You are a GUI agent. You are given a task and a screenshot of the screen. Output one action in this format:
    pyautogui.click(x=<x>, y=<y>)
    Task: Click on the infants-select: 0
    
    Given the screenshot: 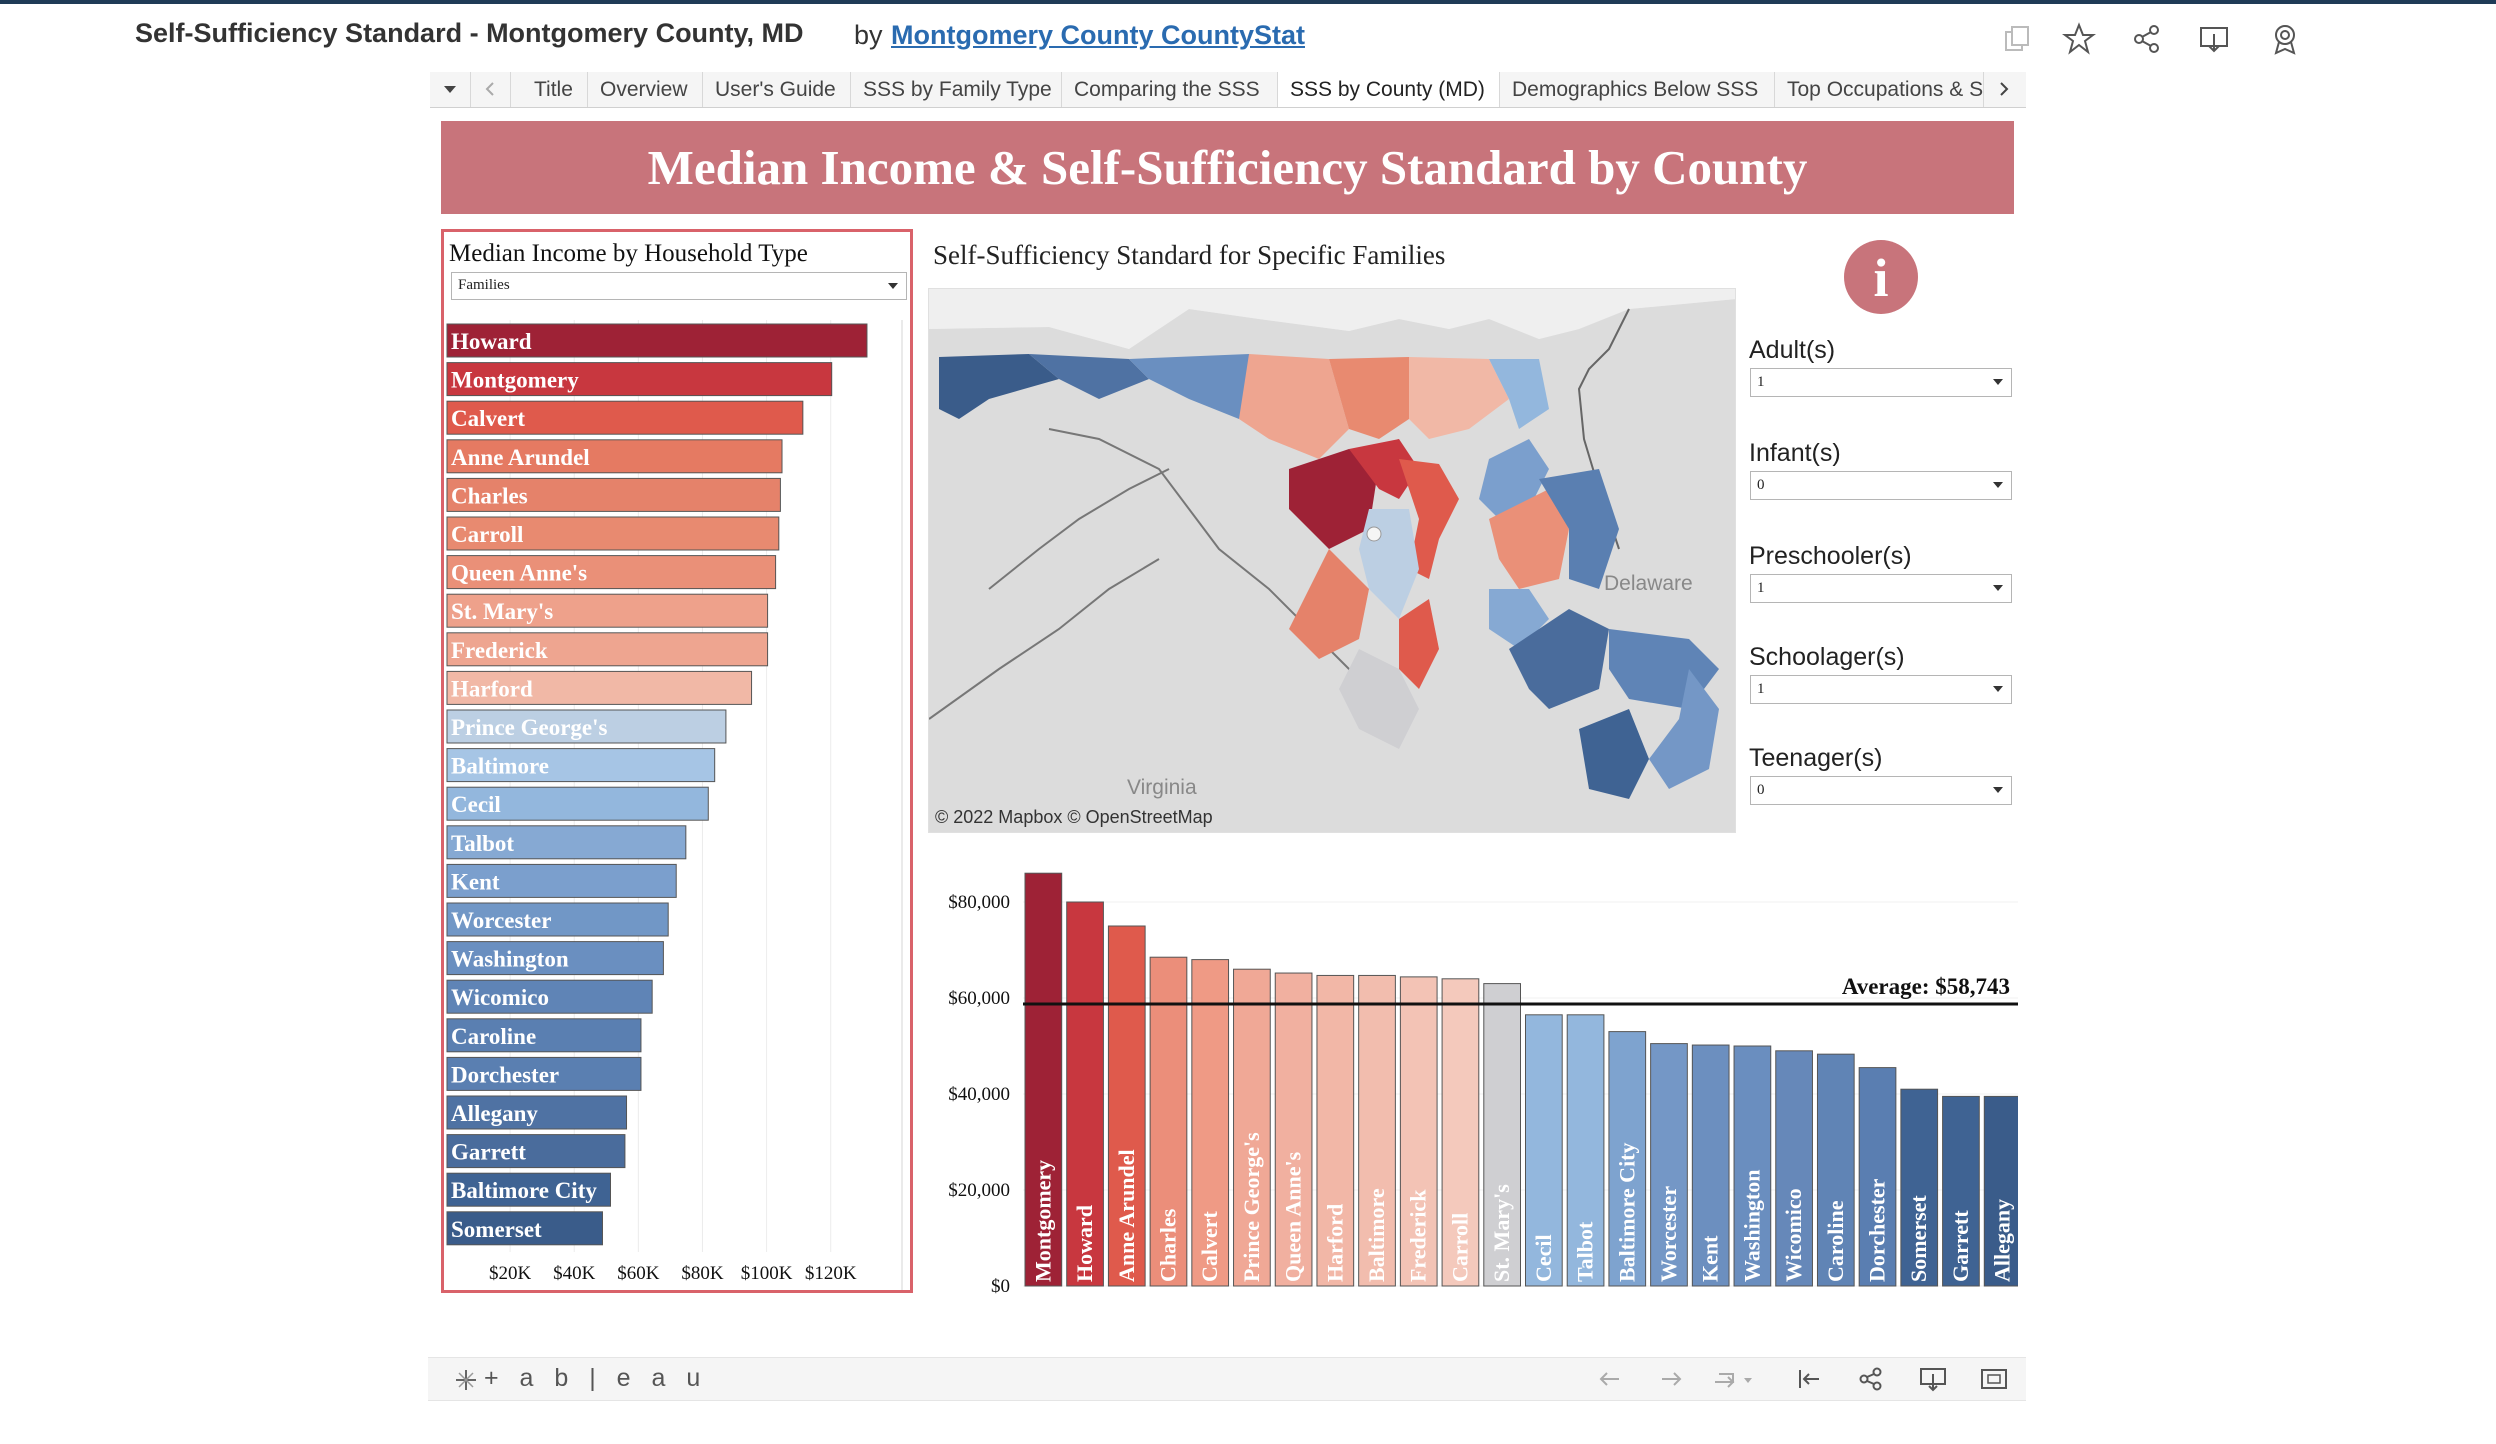 What is the action you would take?
    pyautogui.click(x=1881, y=485)
    